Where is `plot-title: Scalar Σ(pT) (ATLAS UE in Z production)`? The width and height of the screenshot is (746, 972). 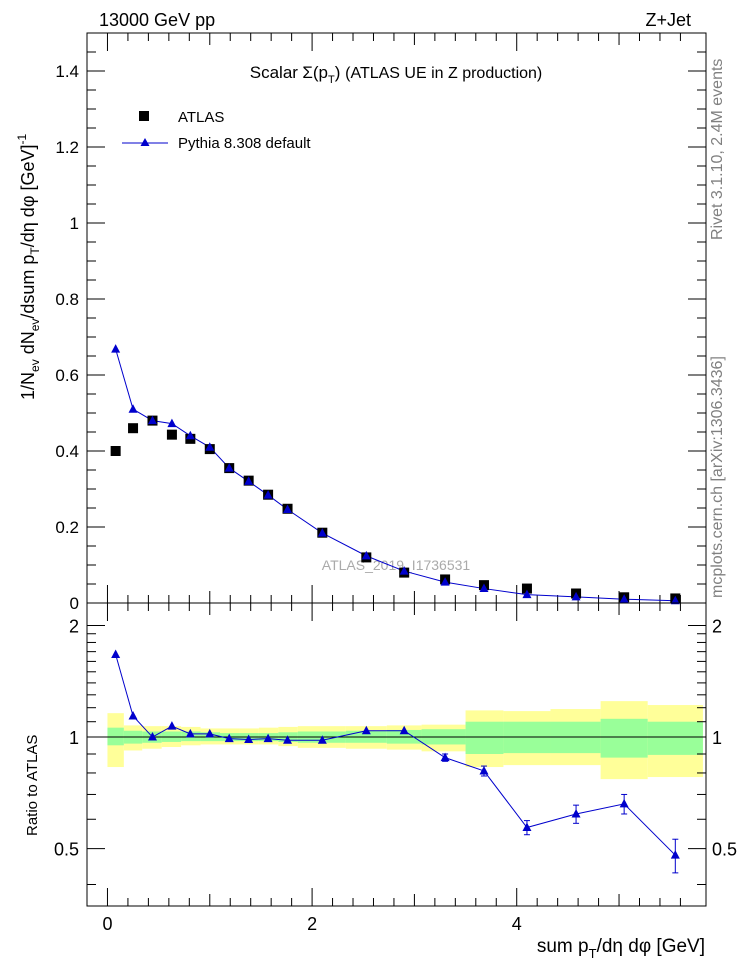 plot-title: Scalar Σ(pT) (ATLAS UE in Z production) is located at coordinates (396, 74).